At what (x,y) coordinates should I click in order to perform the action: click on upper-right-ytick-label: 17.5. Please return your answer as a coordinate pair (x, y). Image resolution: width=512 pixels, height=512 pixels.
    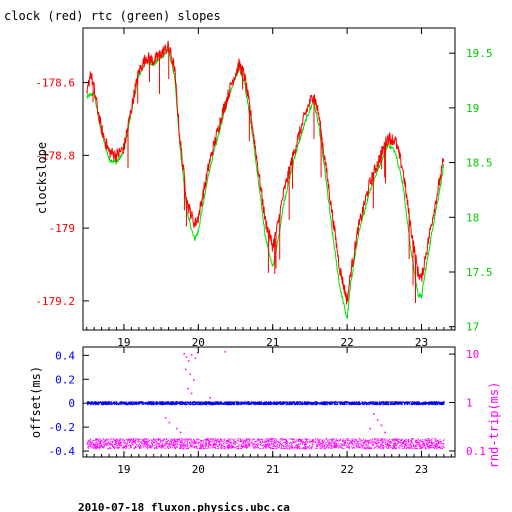
    Looking at the image, I should click on (479, 272).